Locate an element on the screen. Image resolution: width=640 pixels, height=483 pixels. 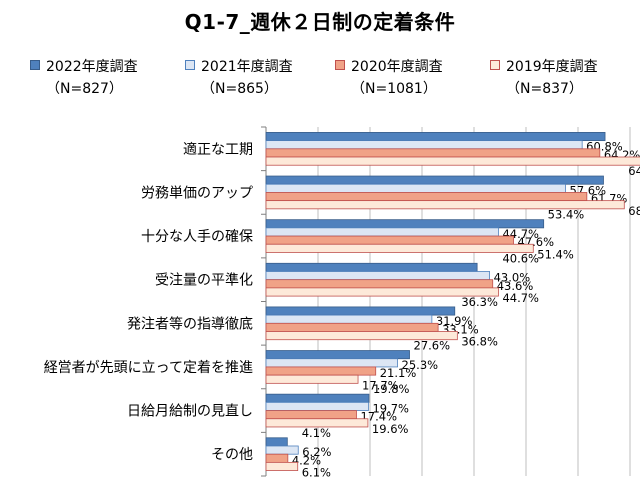
legend-swatch-2022 is located at coordinates (35, 65).